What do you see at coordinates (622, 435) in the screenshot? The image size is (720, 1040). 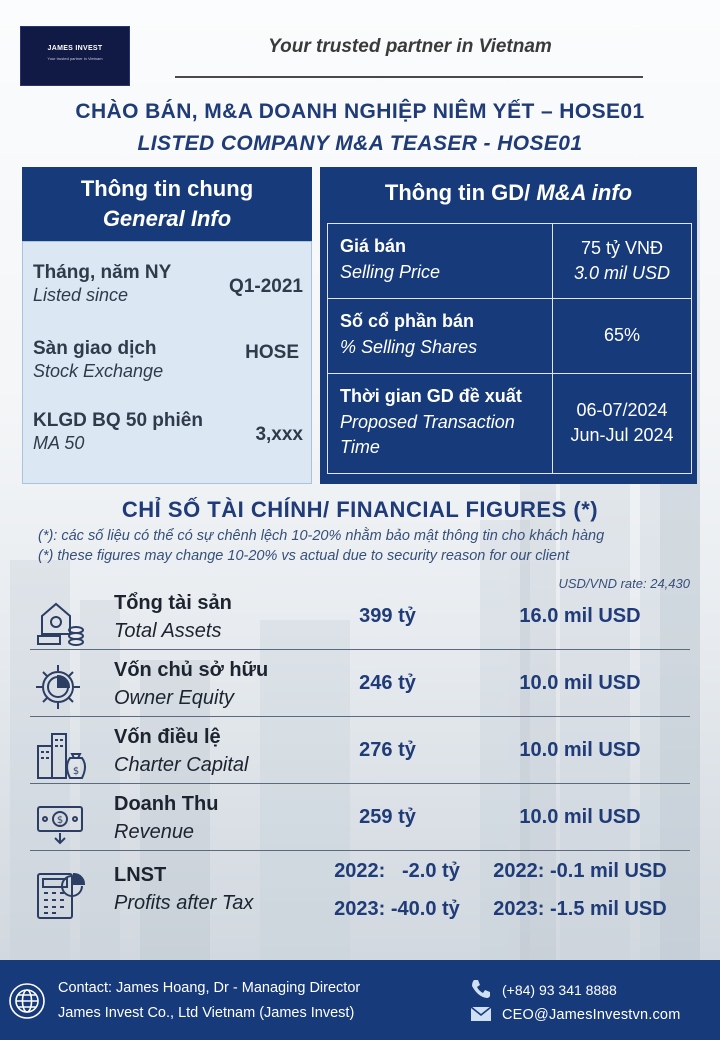 I see `mna-value-date-en: Jun-Jul 2024` at bounding box center [622, 435].